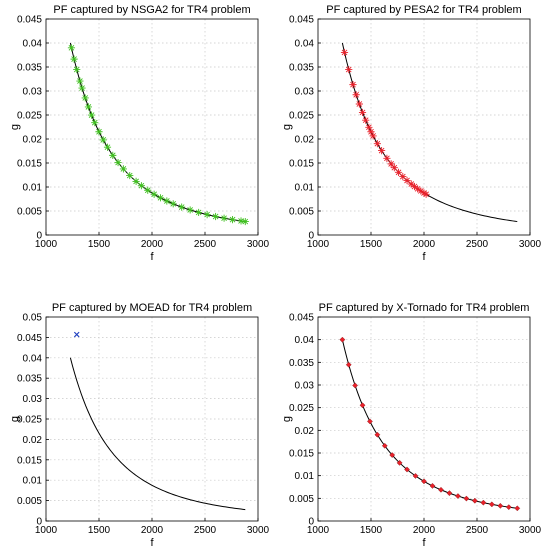  I want to click on y-tick-label: 0.035, so click(29, 379).